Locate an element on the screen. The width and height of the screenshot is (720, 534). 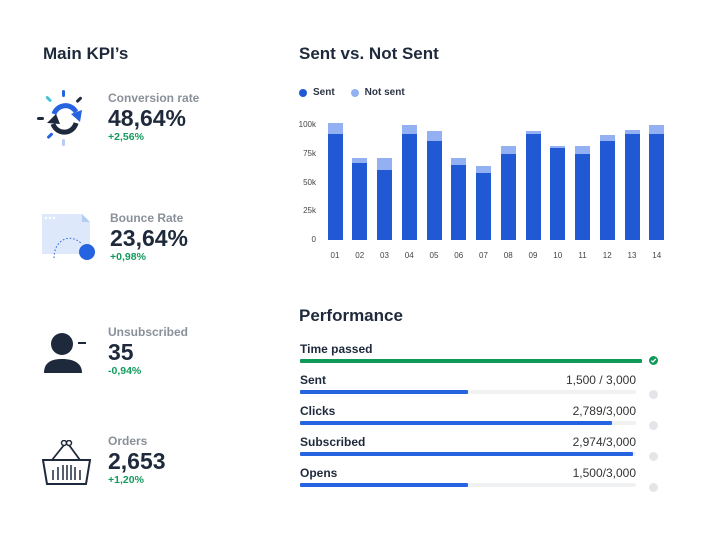
x-tick-label: 04 is located at coordinates (409, 255).